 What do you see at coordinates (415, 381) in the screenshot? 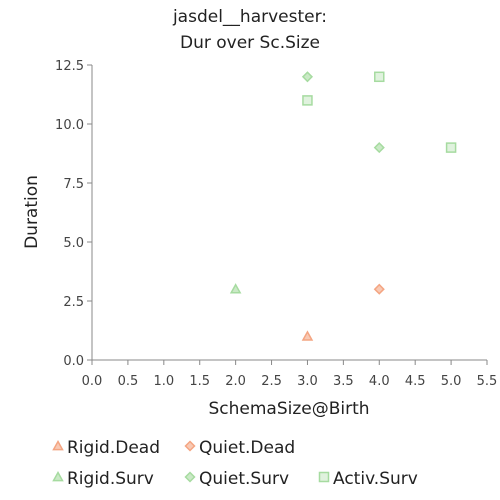
I see `x-tick-label: 4.5` at bounding box center [415, 381].